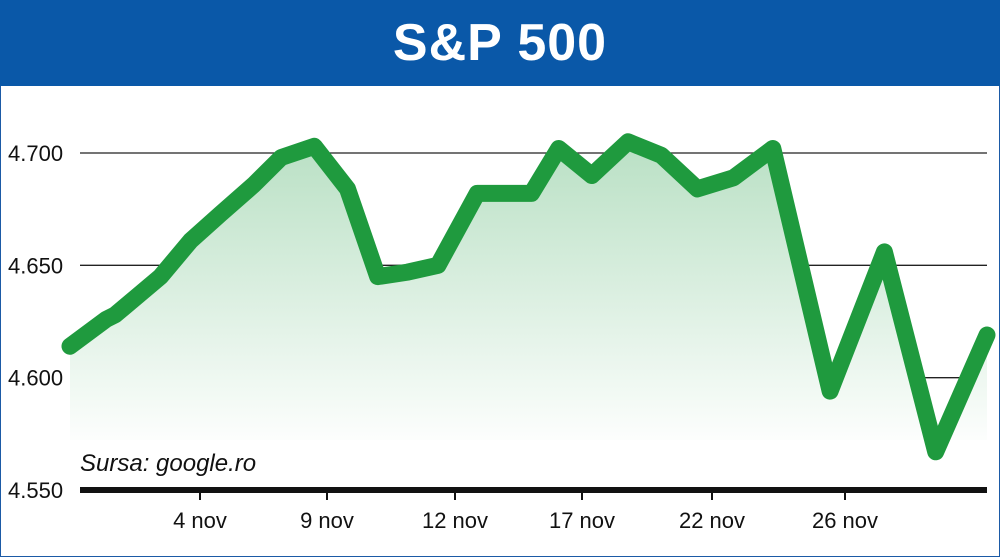 The image size is (1000, 557). What do you see at coordinates (35, 153) in the screenshot?
I see `y-tick-label: 4.700` at bounding box center [35, 153].